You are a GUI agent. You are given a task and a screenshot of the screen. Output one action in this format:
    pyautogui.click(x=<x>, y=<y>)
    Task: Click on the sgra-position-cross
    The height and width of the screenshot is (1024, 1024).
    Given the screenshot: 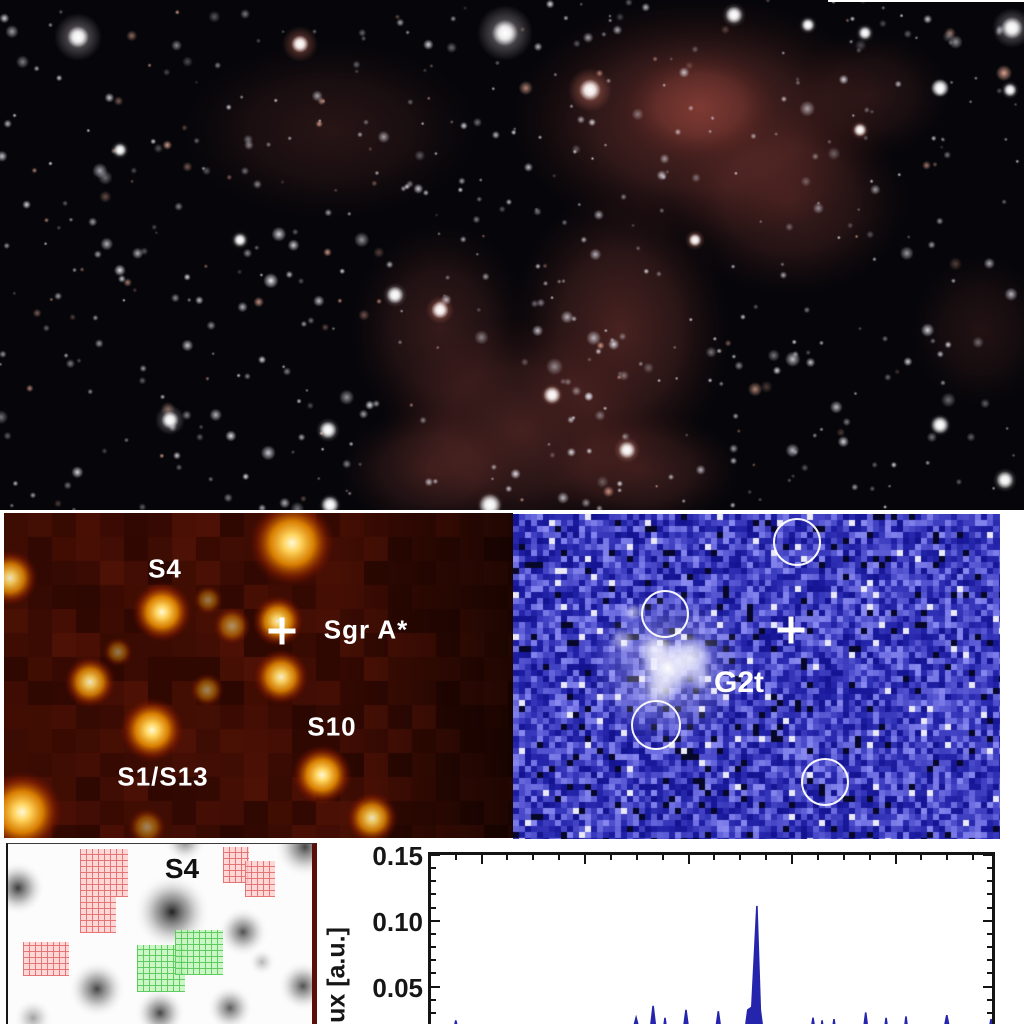 What is the action you would take?
    pyautogui.click(x=282, y=631)
    